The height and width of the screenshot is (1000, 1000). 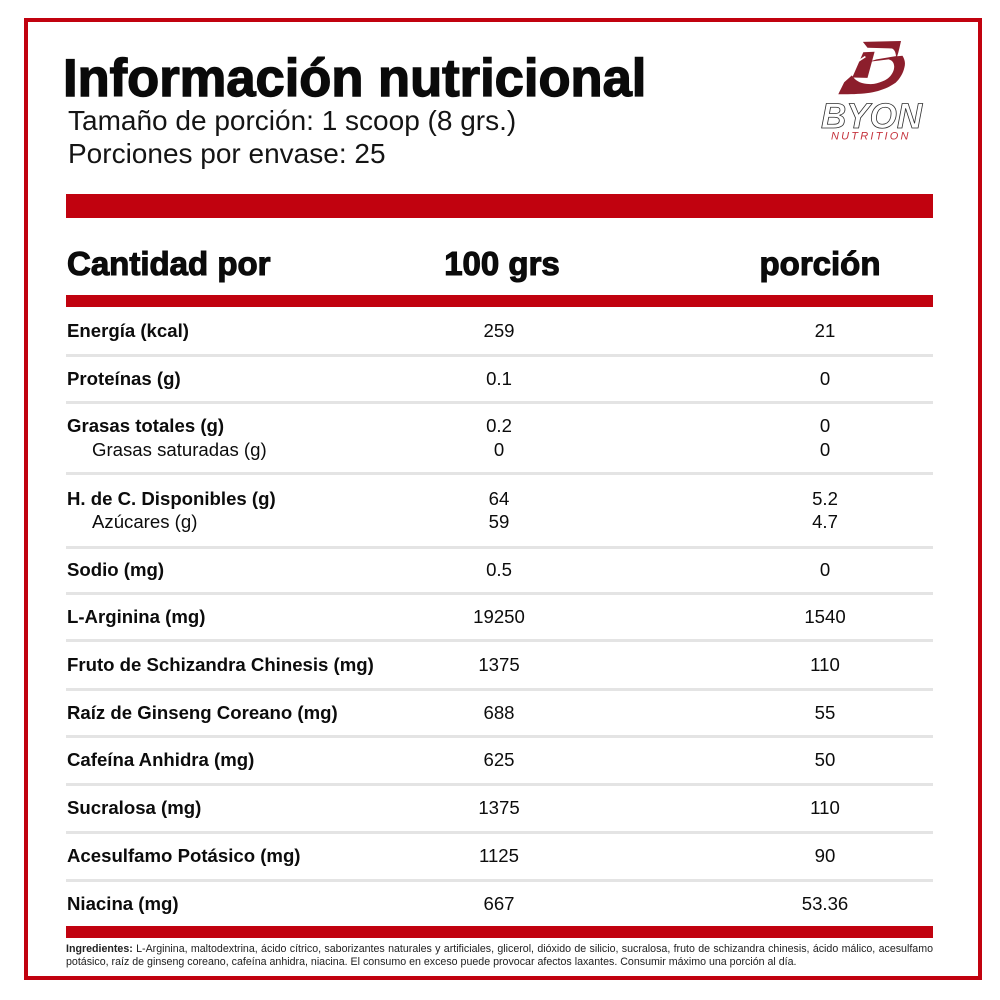 I want to click on svg-text: BYON, so click(x=872, y=116).